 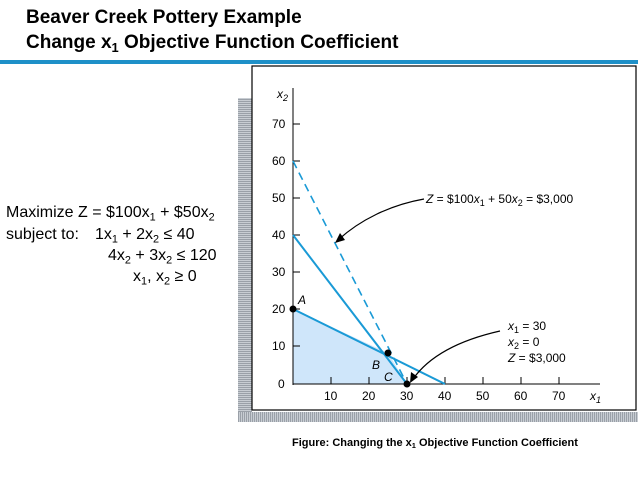 What do you see at coordinates (301, 300) in the screenshot?
I see `point-a-label: A` at bounding box center [301, 300].